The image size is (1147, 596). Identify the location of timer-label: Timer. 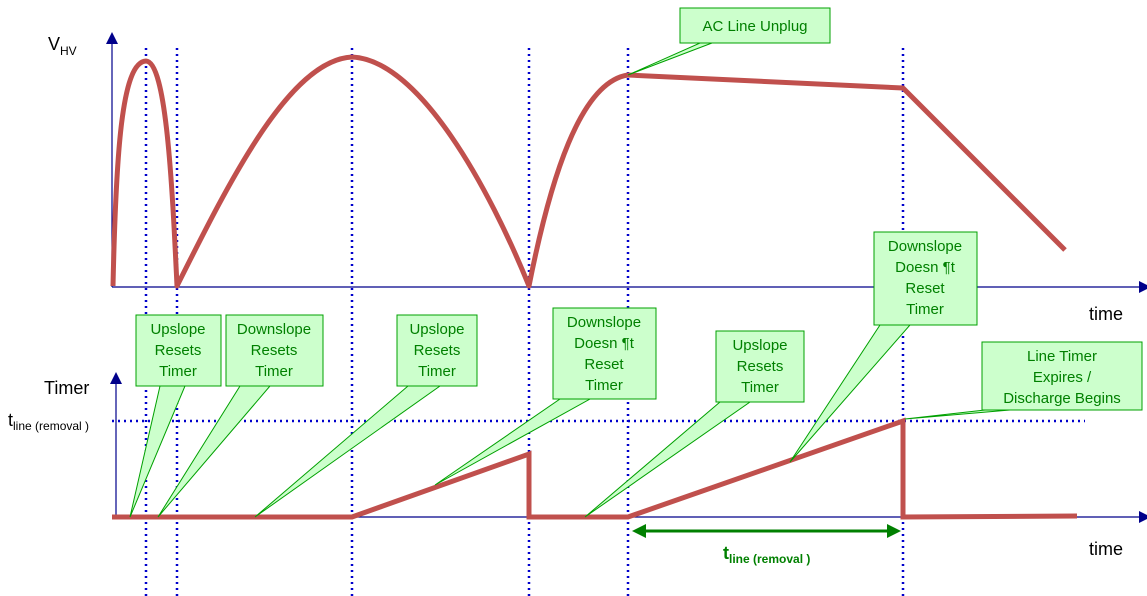
(66, 388).